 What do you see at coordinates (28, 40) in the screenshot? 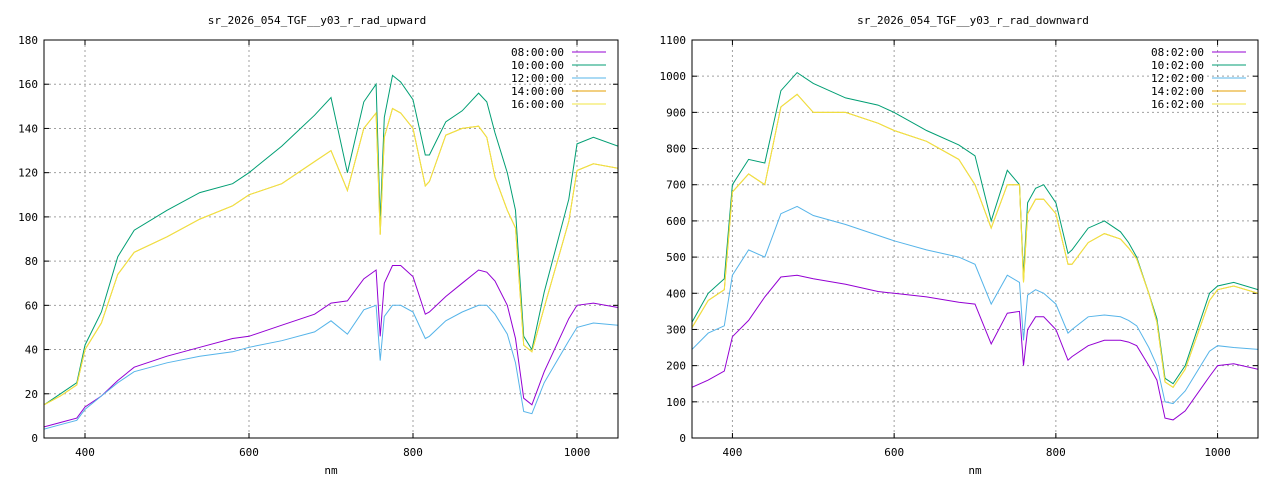
I see `y-tick-label: 180` at bounding box center [28, 40].